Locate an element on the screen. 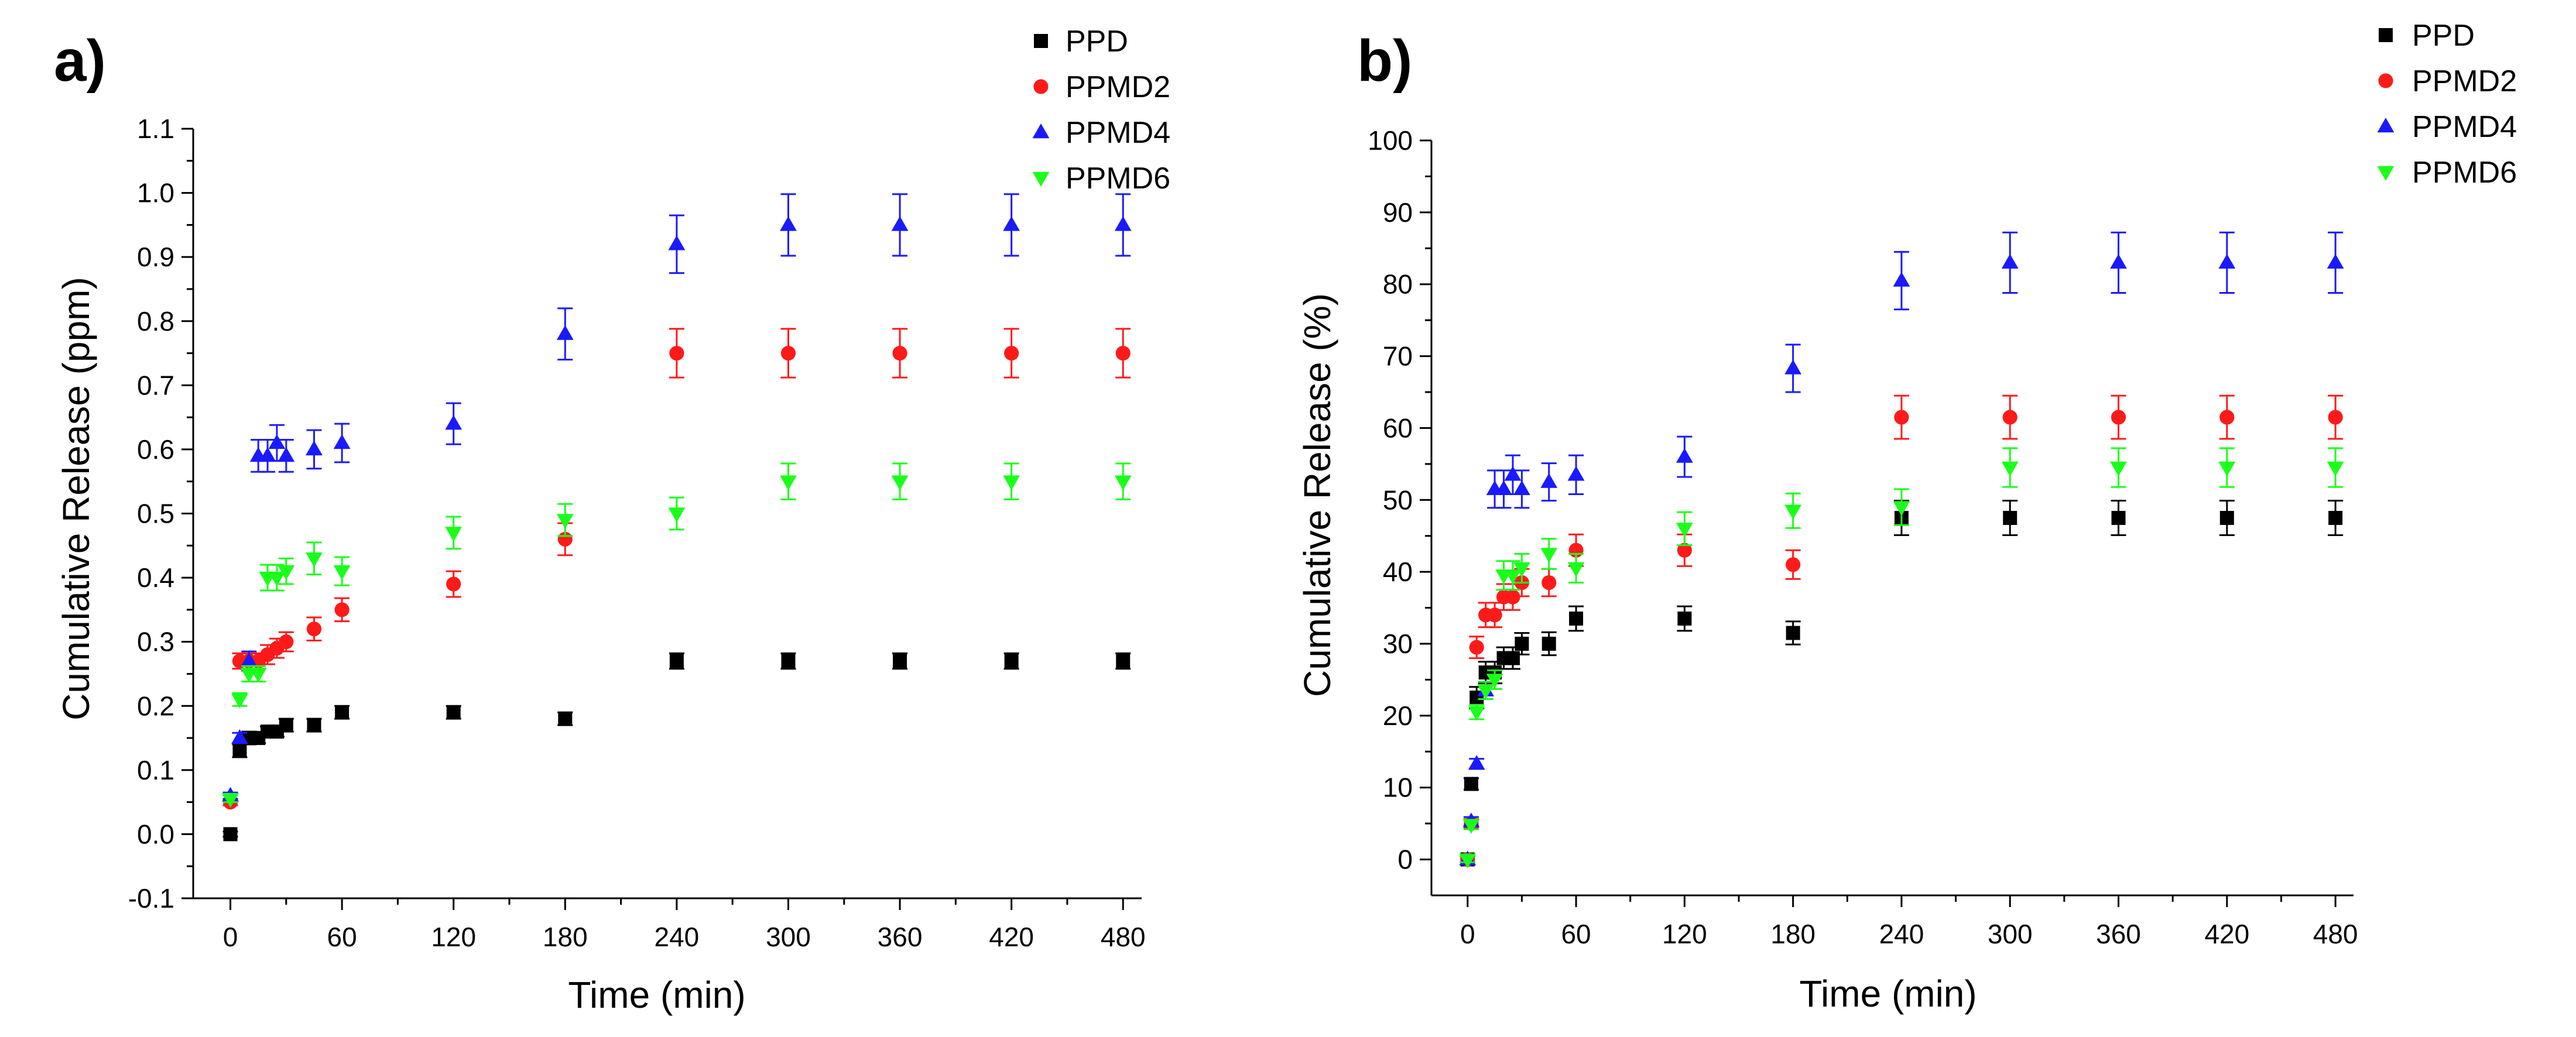 Image resolution: width=2576 pixels, height=1037 pixels. y-axis-title: Cumulative Release (ppm) is located at coordinates (76, 498).